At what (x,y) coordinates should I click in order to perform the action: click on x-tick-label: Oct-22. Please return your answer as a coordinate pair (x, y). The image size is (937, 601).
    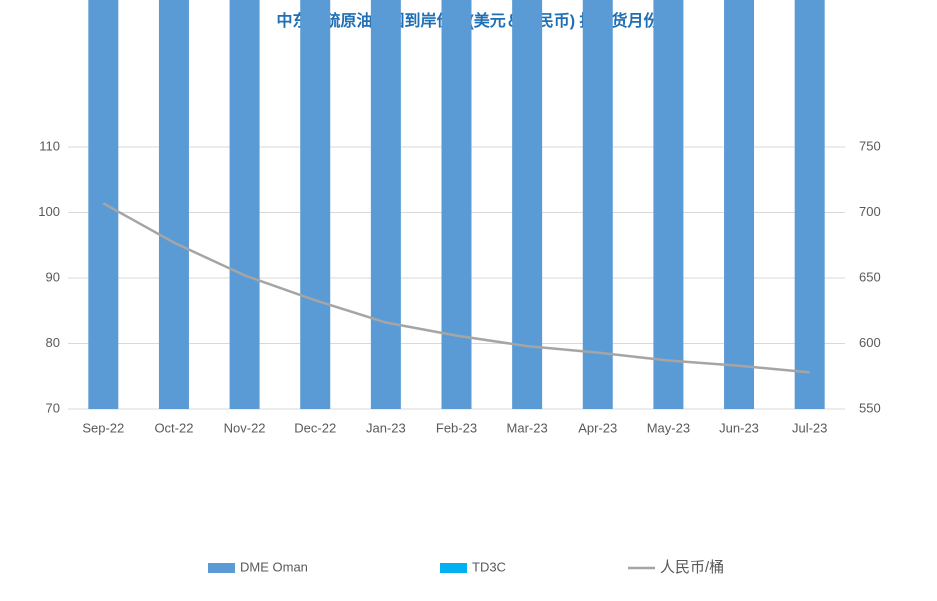
    Looking at the image, I should click on (173, 427).